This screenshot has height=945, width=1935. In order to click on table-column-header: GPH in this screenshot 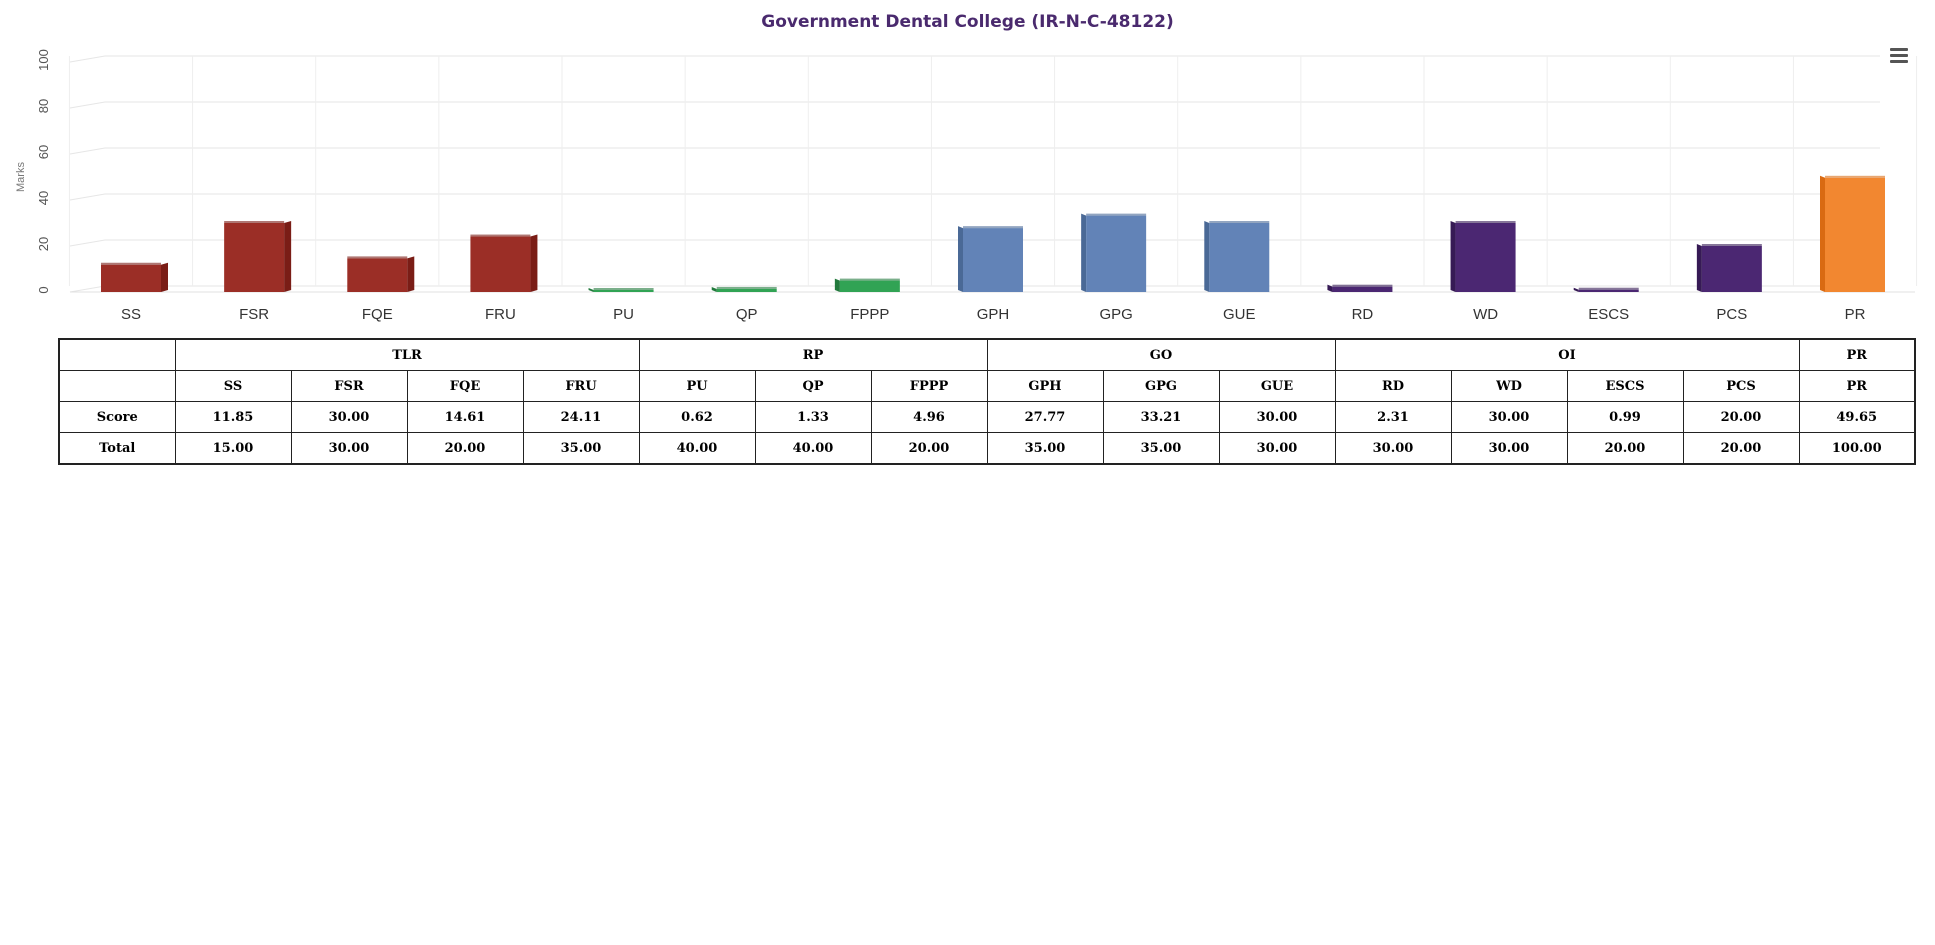, I will do `click(1045, 386)`.